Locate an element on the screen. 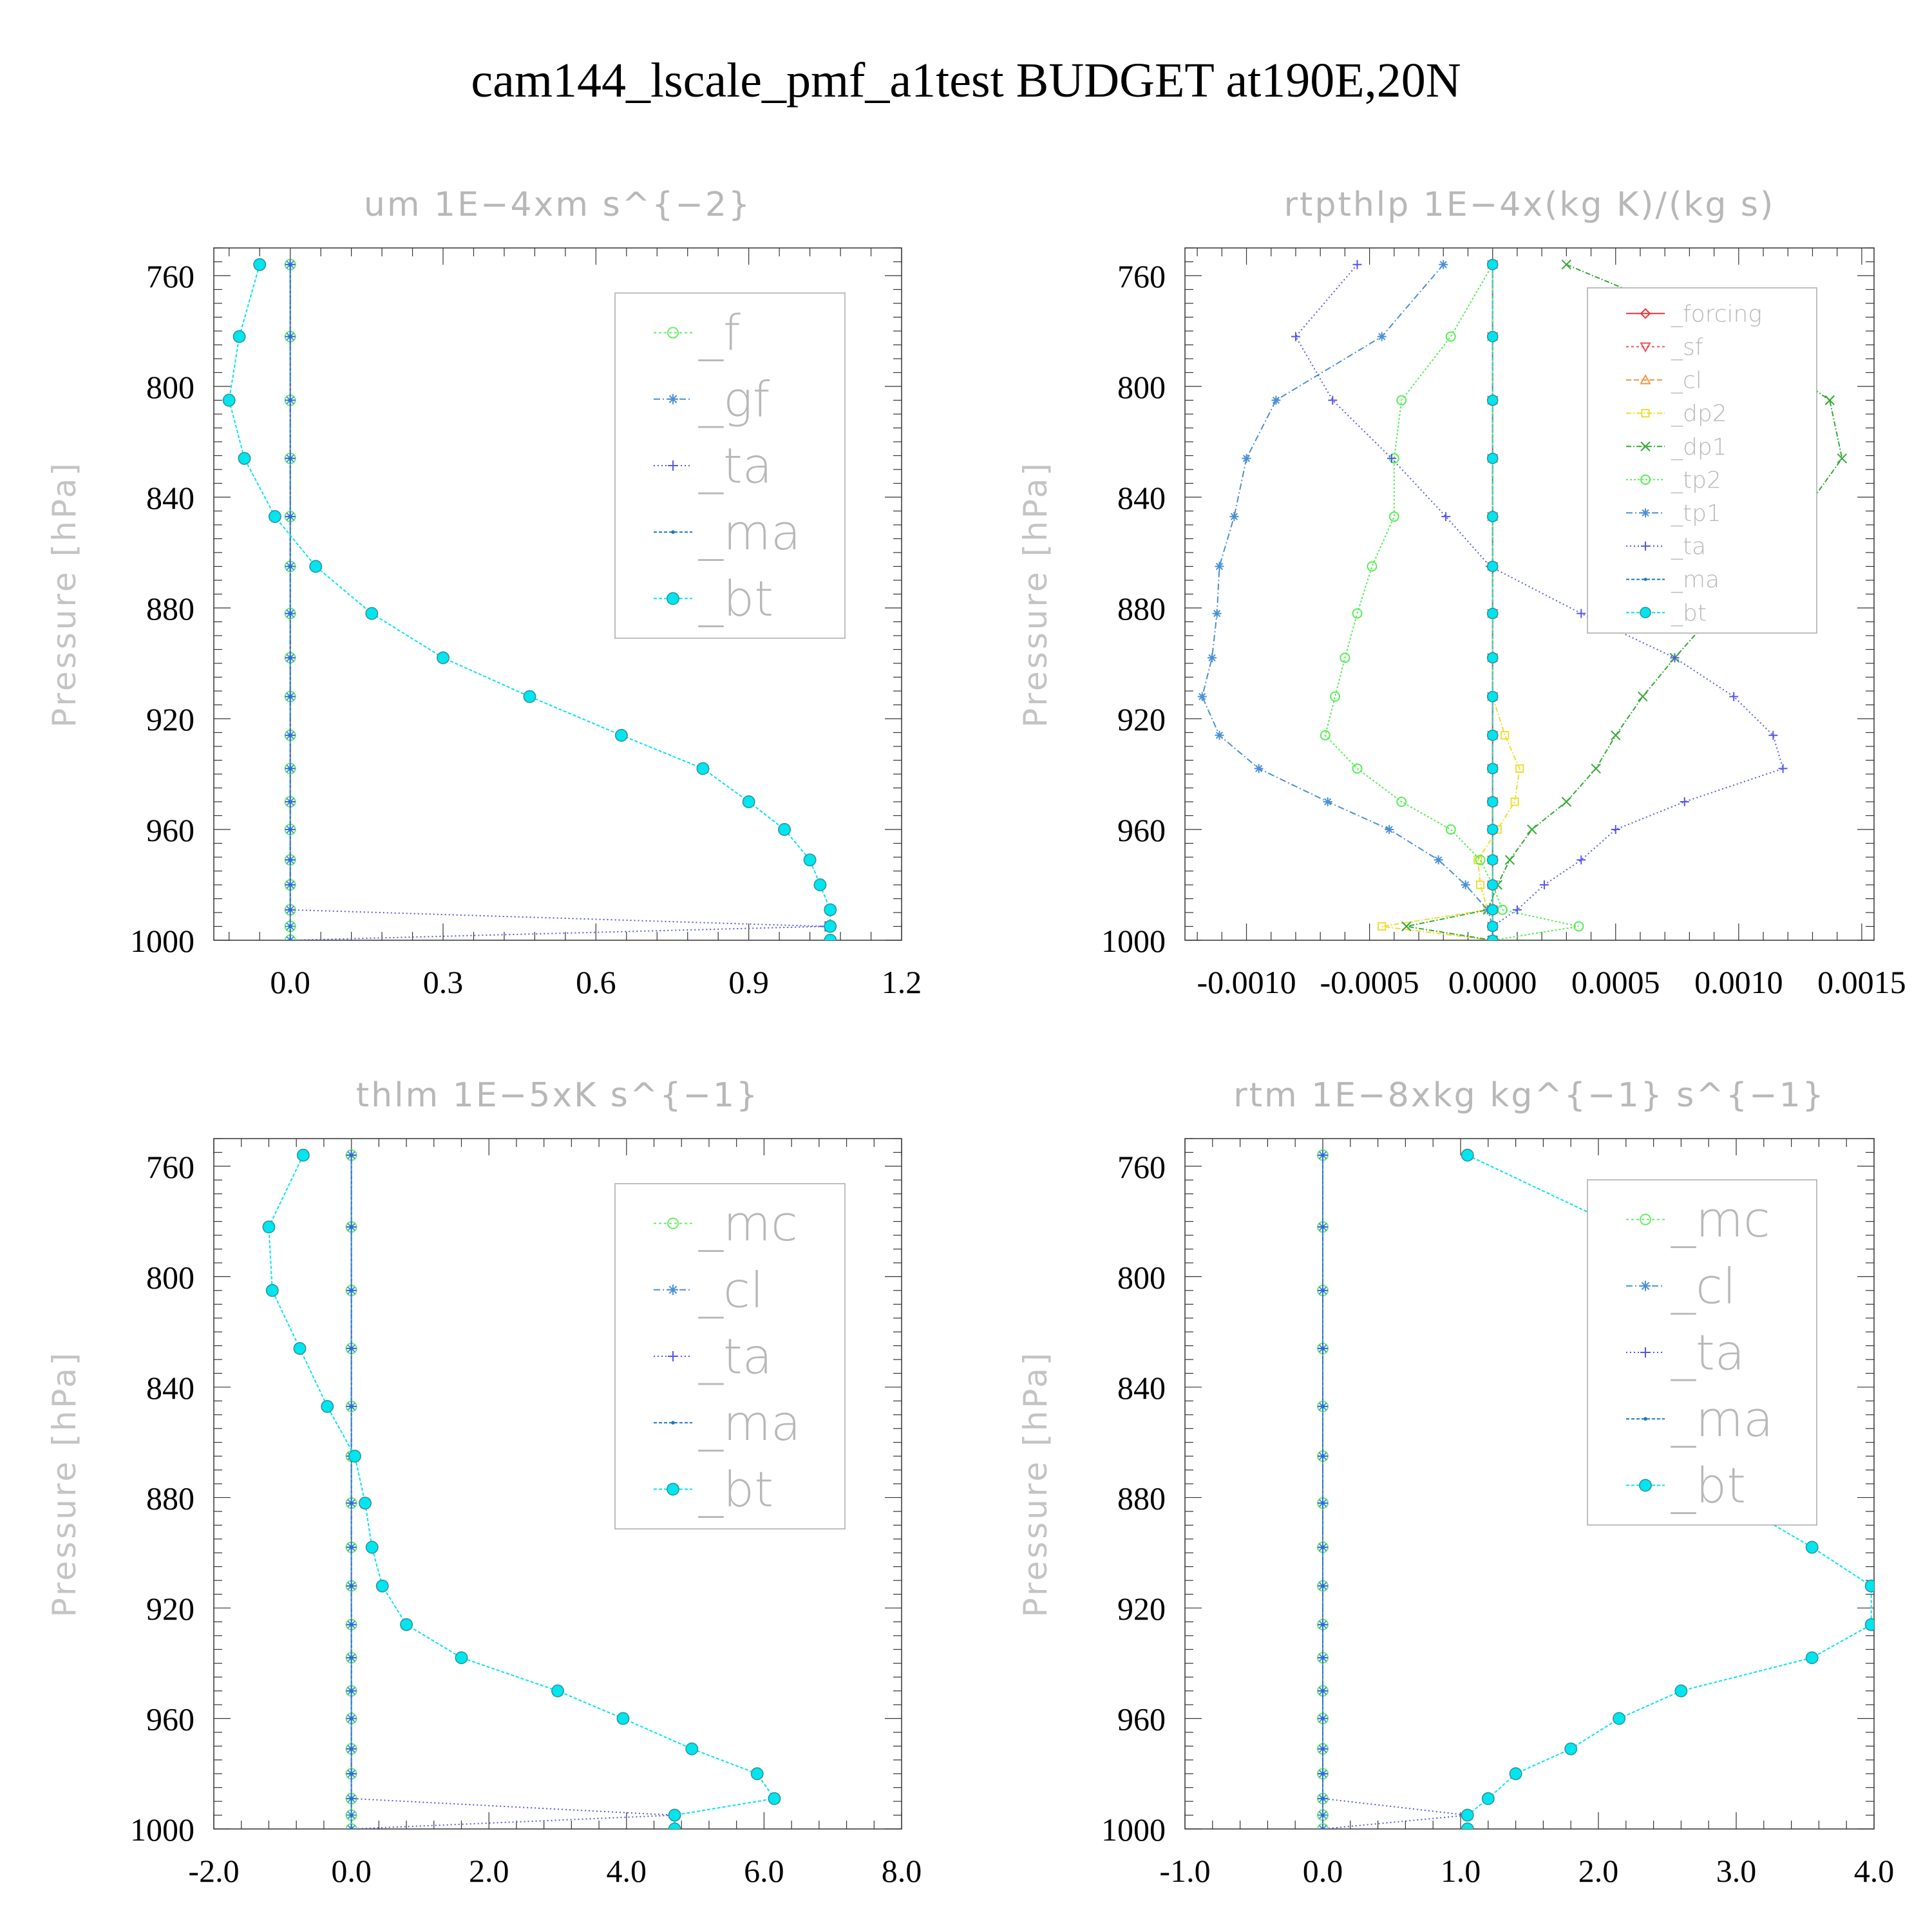  series-line-tp1 is located at coordinates (1347, 602).